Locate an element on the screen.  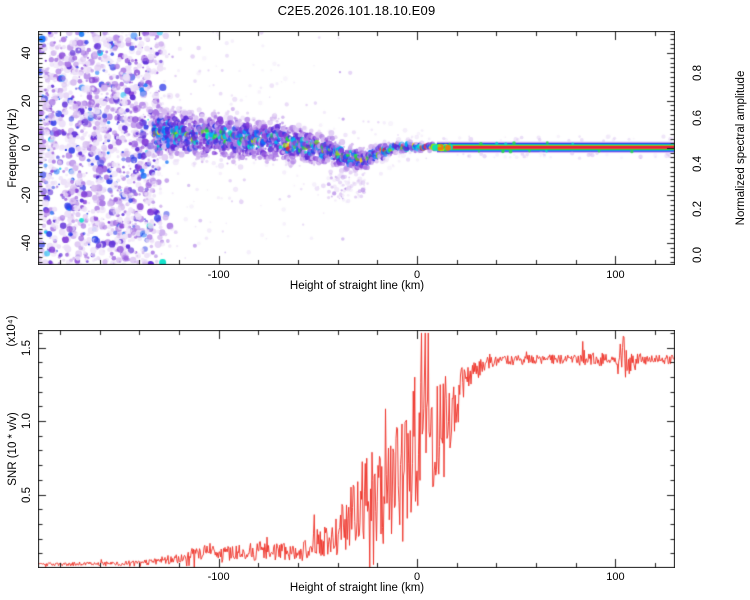
spectrogram-x-tick-label: 100 is located at coordinates (615, 275).